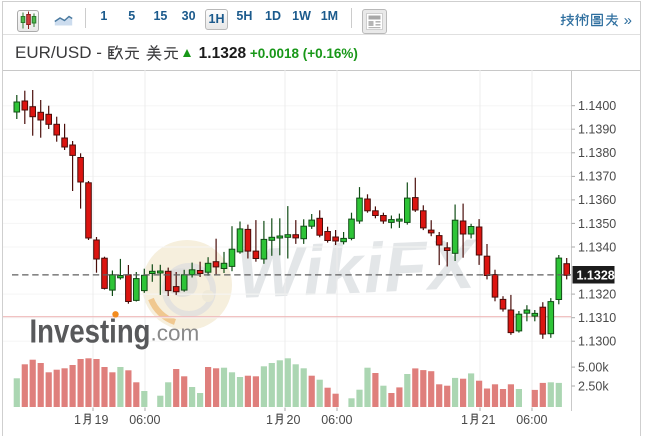 The height and width of the screenshot is (436, 645). Describe the element at coordinates (593, 367) in the screenshot. I see `svg-text: 5.00k` at that location.